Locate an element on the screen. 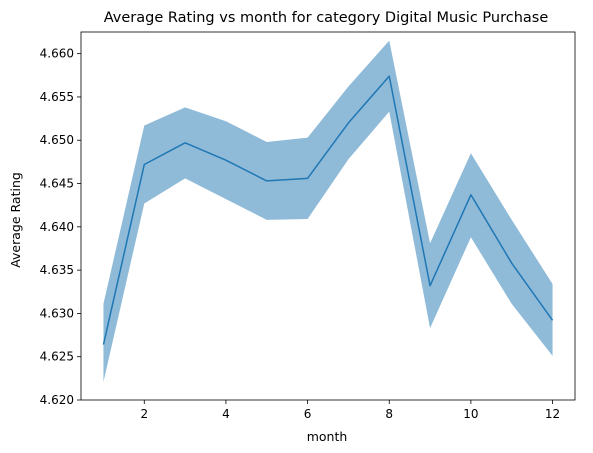  y-tick-label: 4.640 is located at coordinates (57, 227).